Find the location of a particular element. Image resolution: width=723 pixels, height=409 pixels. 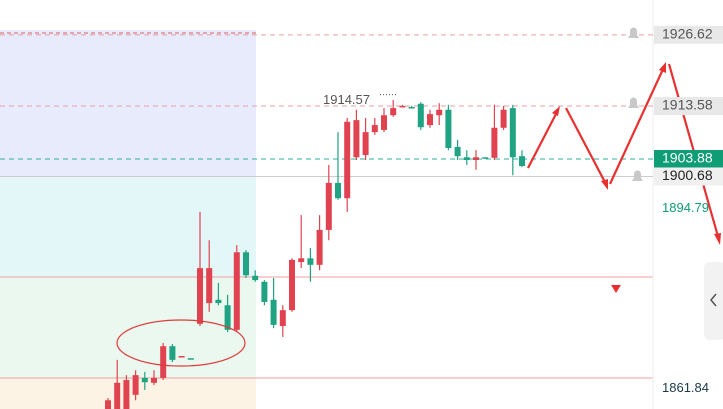

high-marker: 1914.57 is located at coordinates (346, 99).